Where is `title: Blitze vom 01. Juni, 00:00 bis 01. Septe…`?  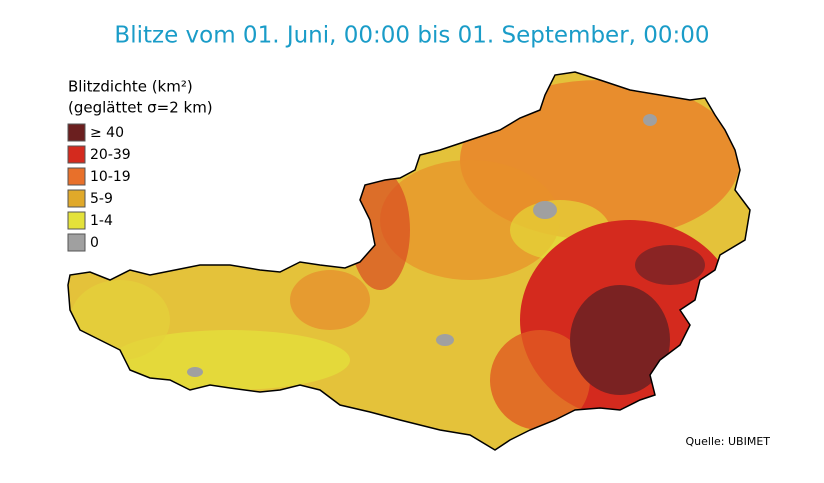
title: Blitze vom 01. Juni, 00:00 bis 01. Septe… is located at coordinates (411, 36).